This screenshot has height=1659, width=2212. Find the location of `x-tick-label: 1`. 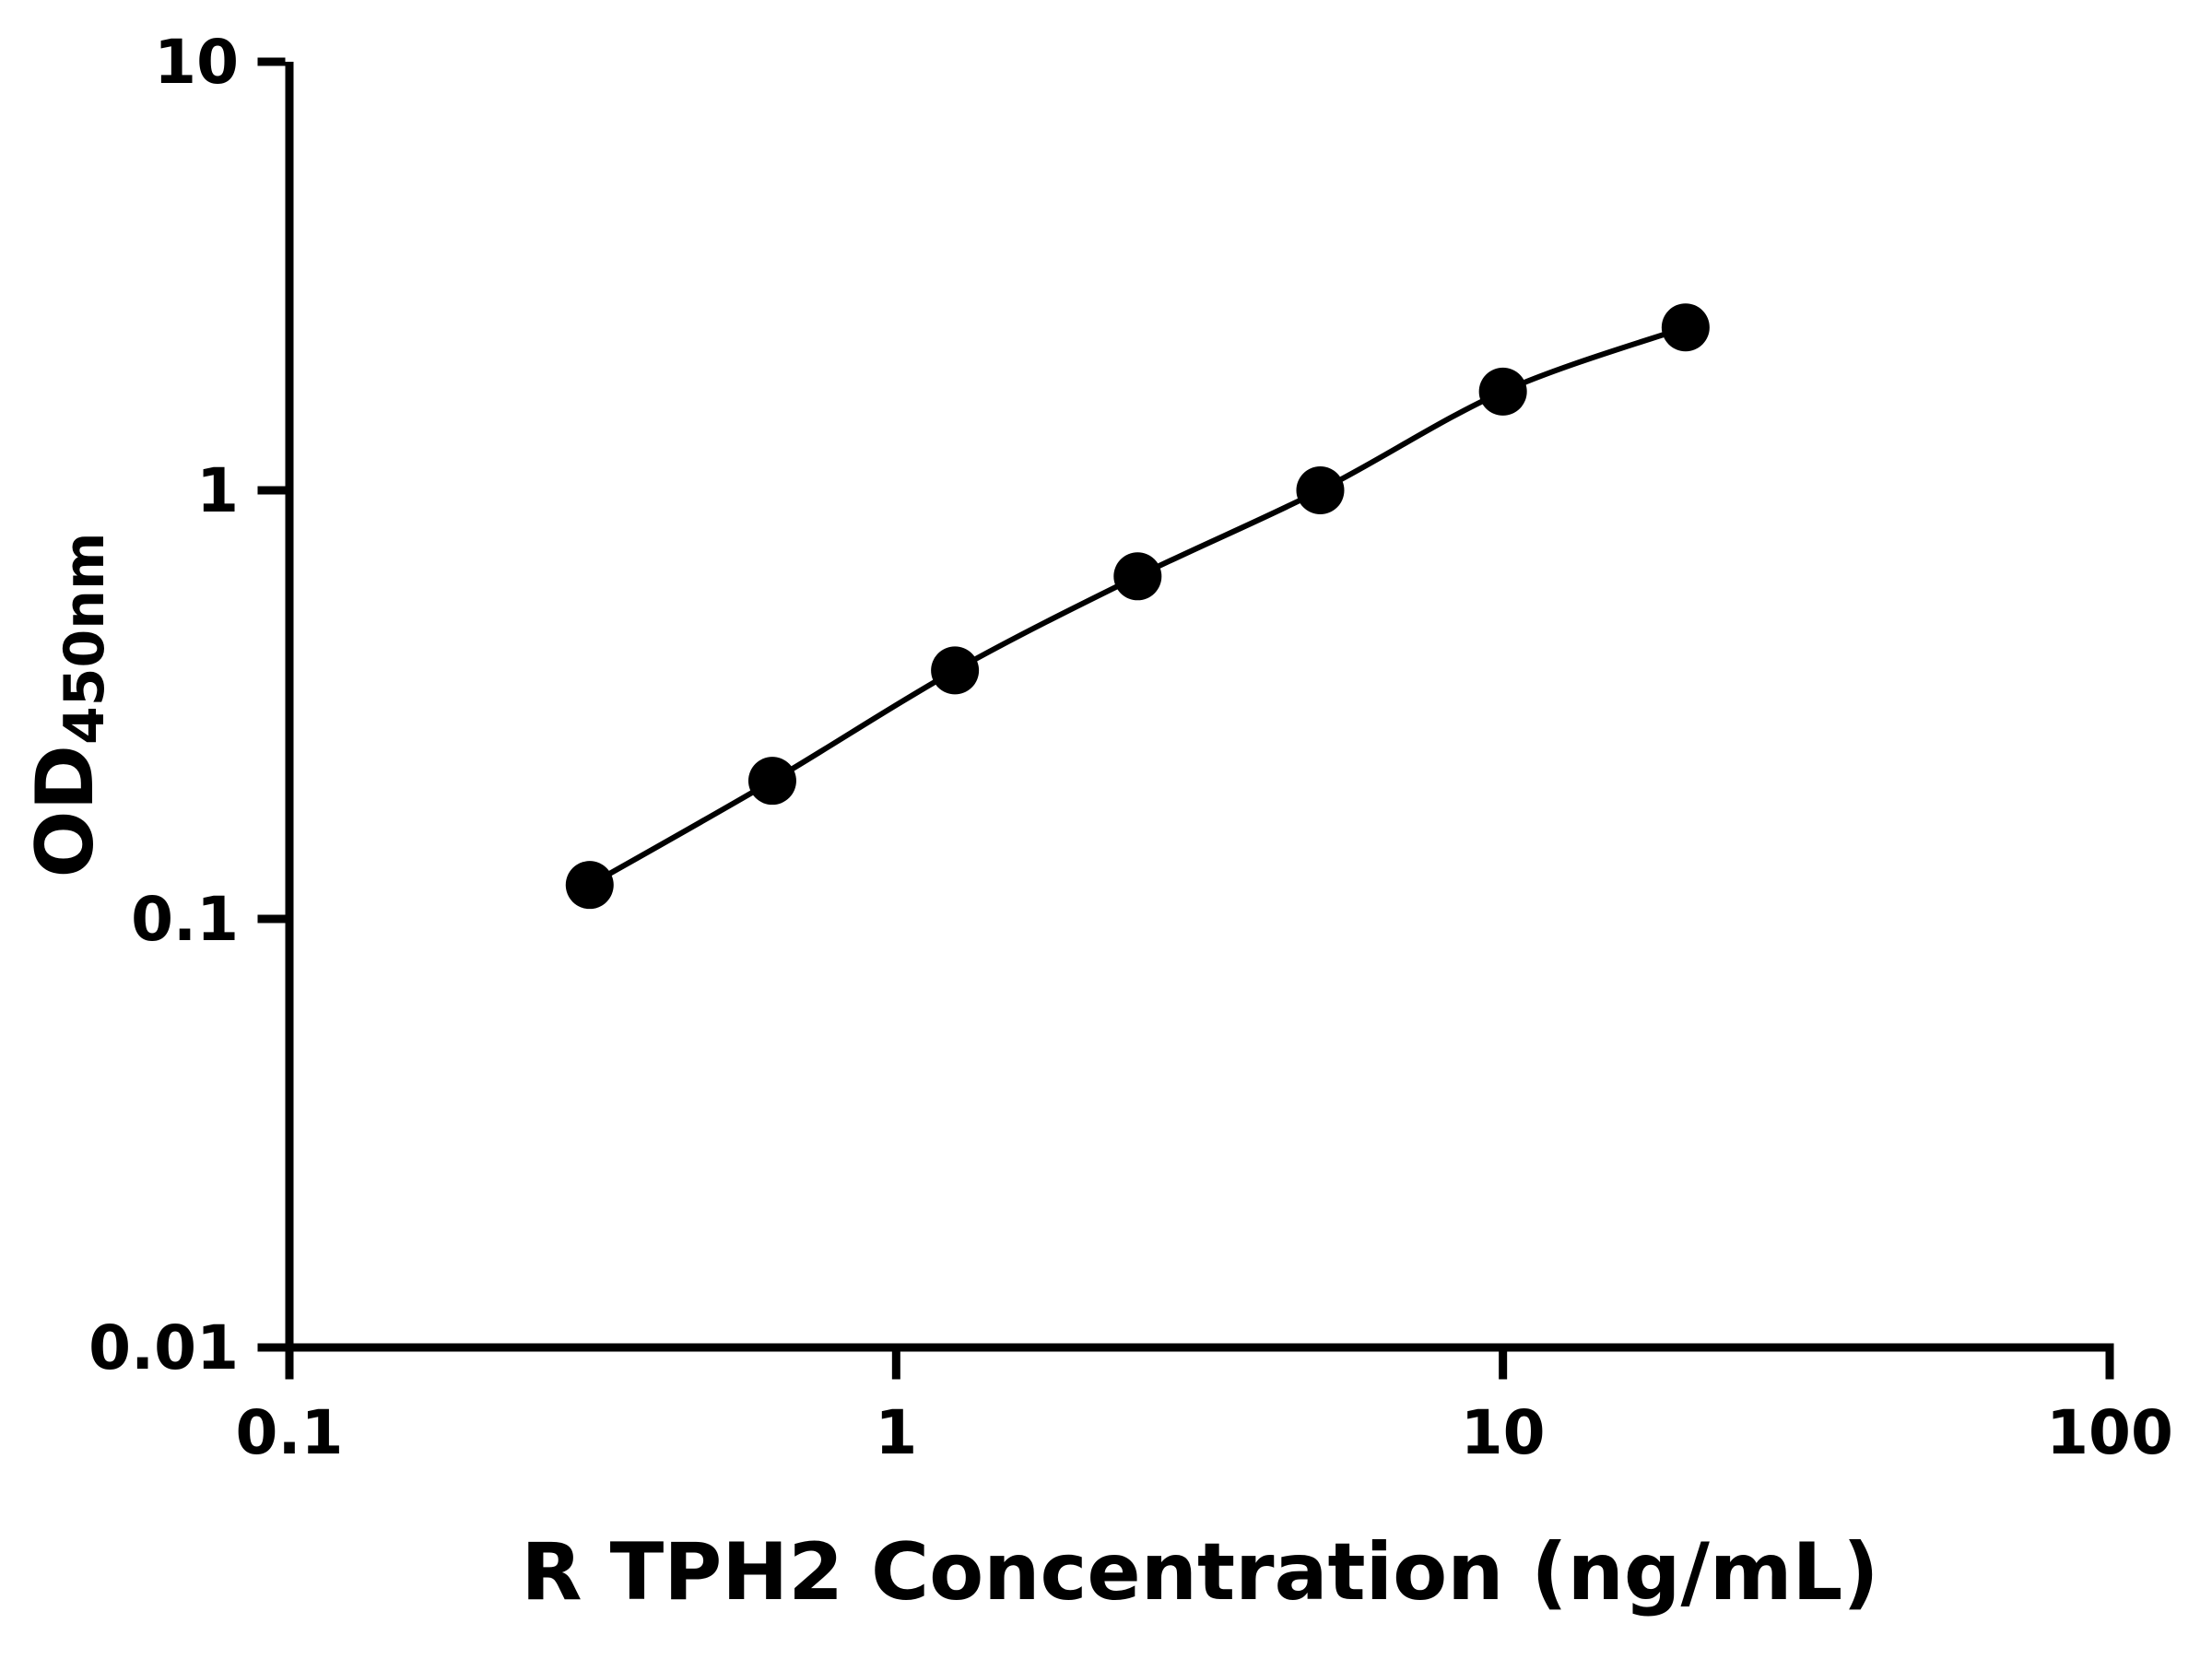

x-tick-label: 1 is located at coordinates (896, 1432).